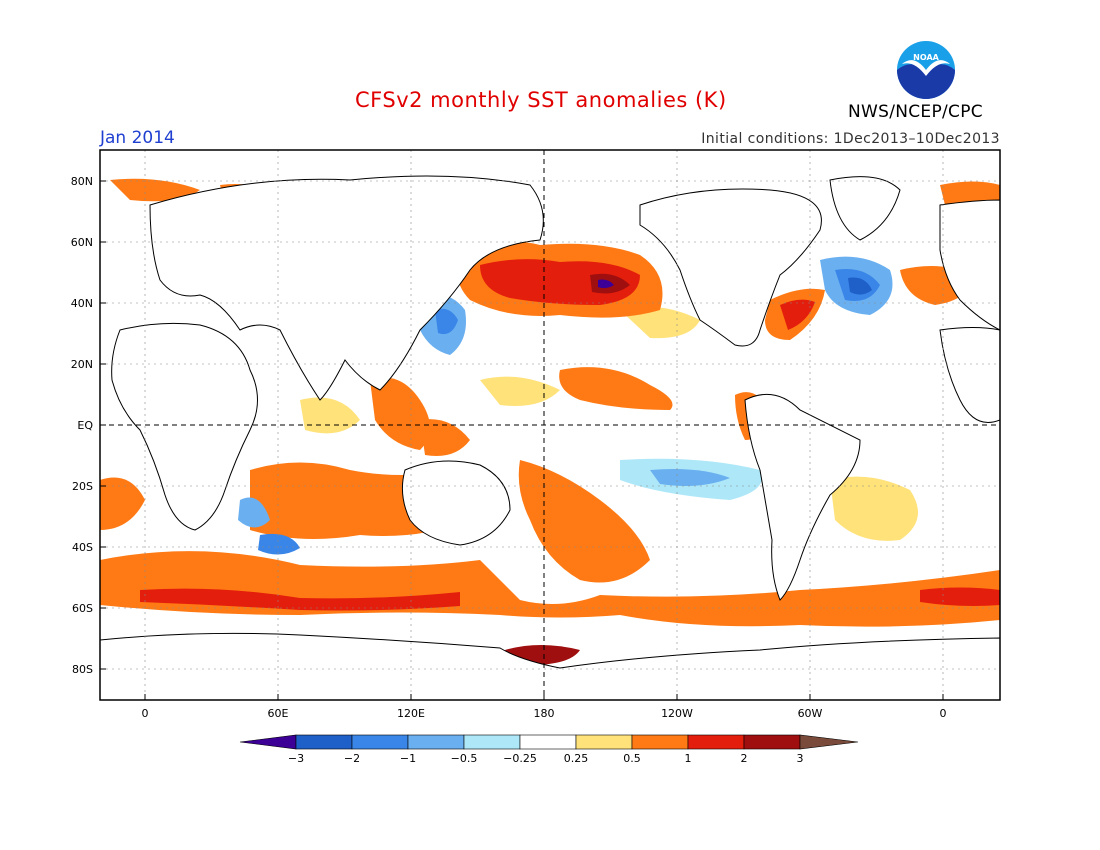 The height and width of the screenshot is (850, 1100). Describe the element at coordinates (926, 70) in the screenshot. I see `noaa-seagull-logo-icon: NOAA` at that location.